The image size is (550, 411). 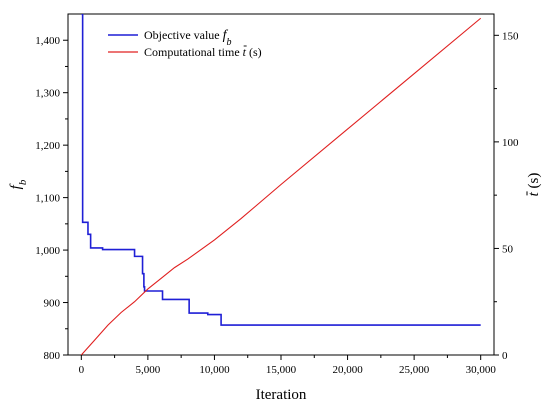 What do you see at coordinates (188, 38) in the screenshot?
I see `legend-label-objective: Objective value fb` at bounding box center [188, 38].